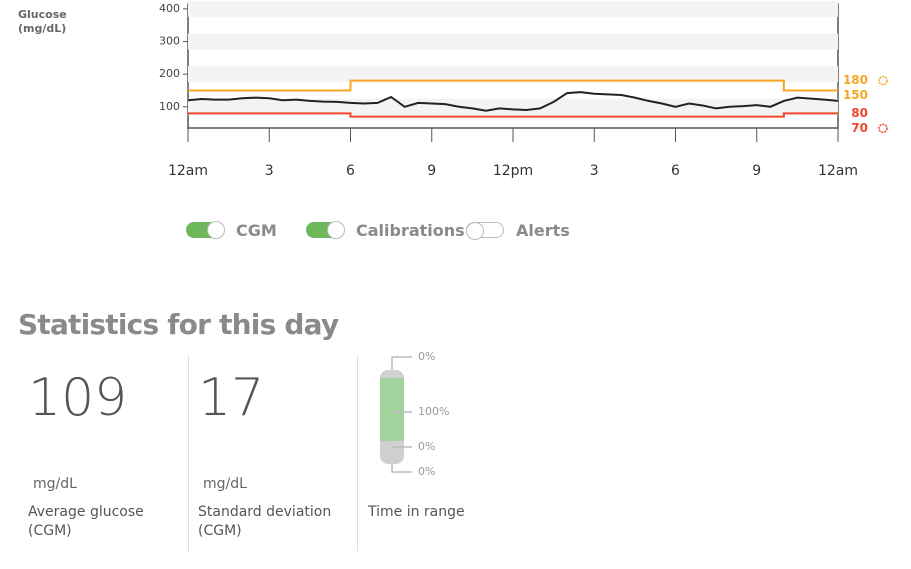 Image resolution: width=911 pixels, height=569 pixels. What do you see at coordinates (169, 106) in the screenshot?
I see `y-tick-label: 100` at bounding box center [169, 106].